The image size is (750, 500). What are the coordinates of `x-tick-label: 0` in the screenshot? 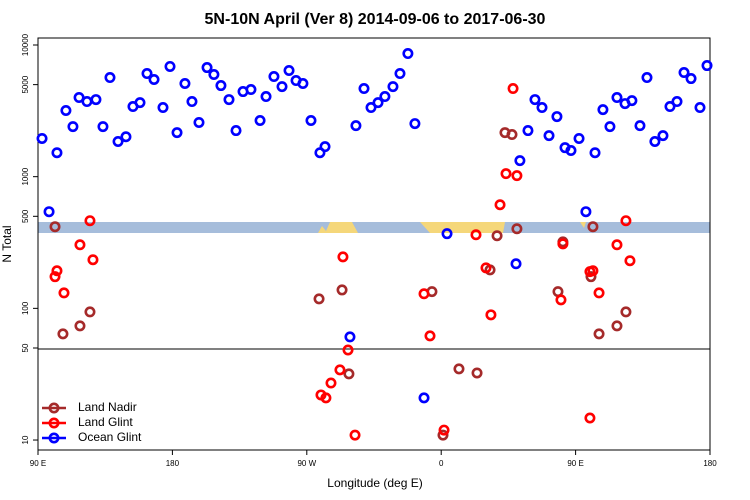 It's located at (441, 463).